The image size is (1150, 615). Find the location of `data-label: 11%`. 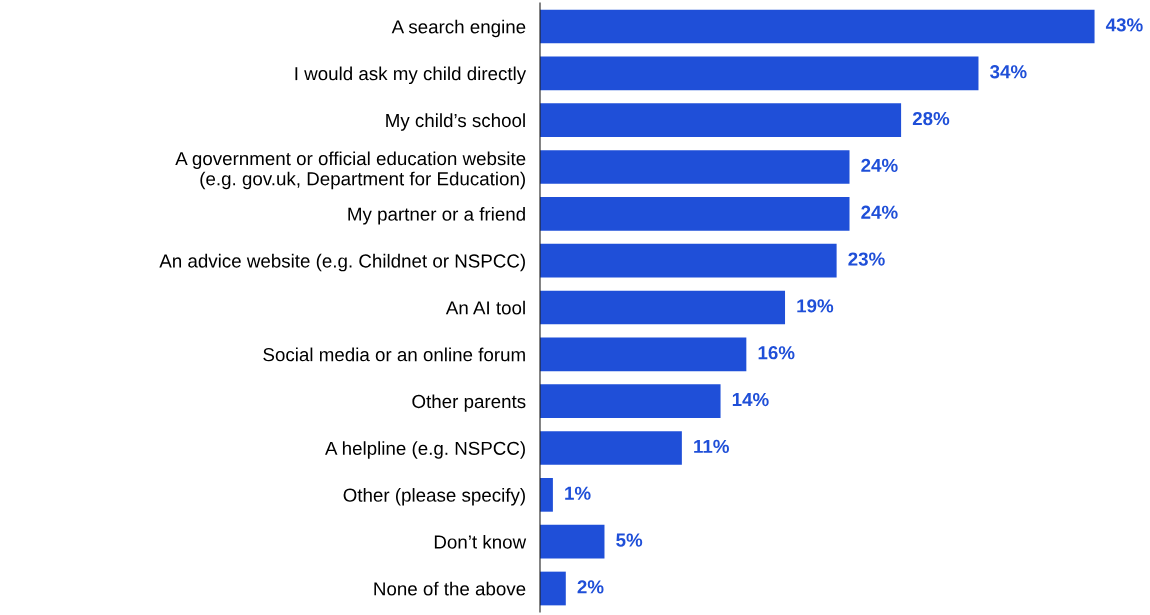

data-label: 11% is located at coordinates (711, 446).